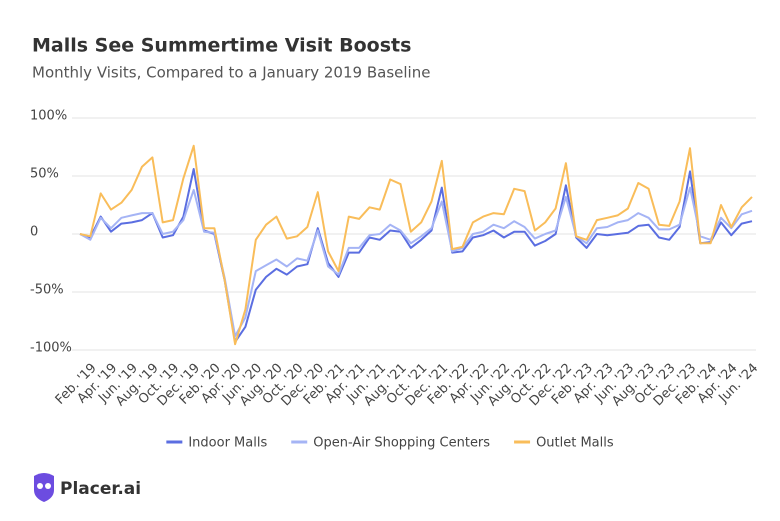 This screenshot has width=780, height=521. What do you see at coordinates (47, 290) in the screenshot?
I see `y-tick-label: -50%` at bounding box center [47, 290].